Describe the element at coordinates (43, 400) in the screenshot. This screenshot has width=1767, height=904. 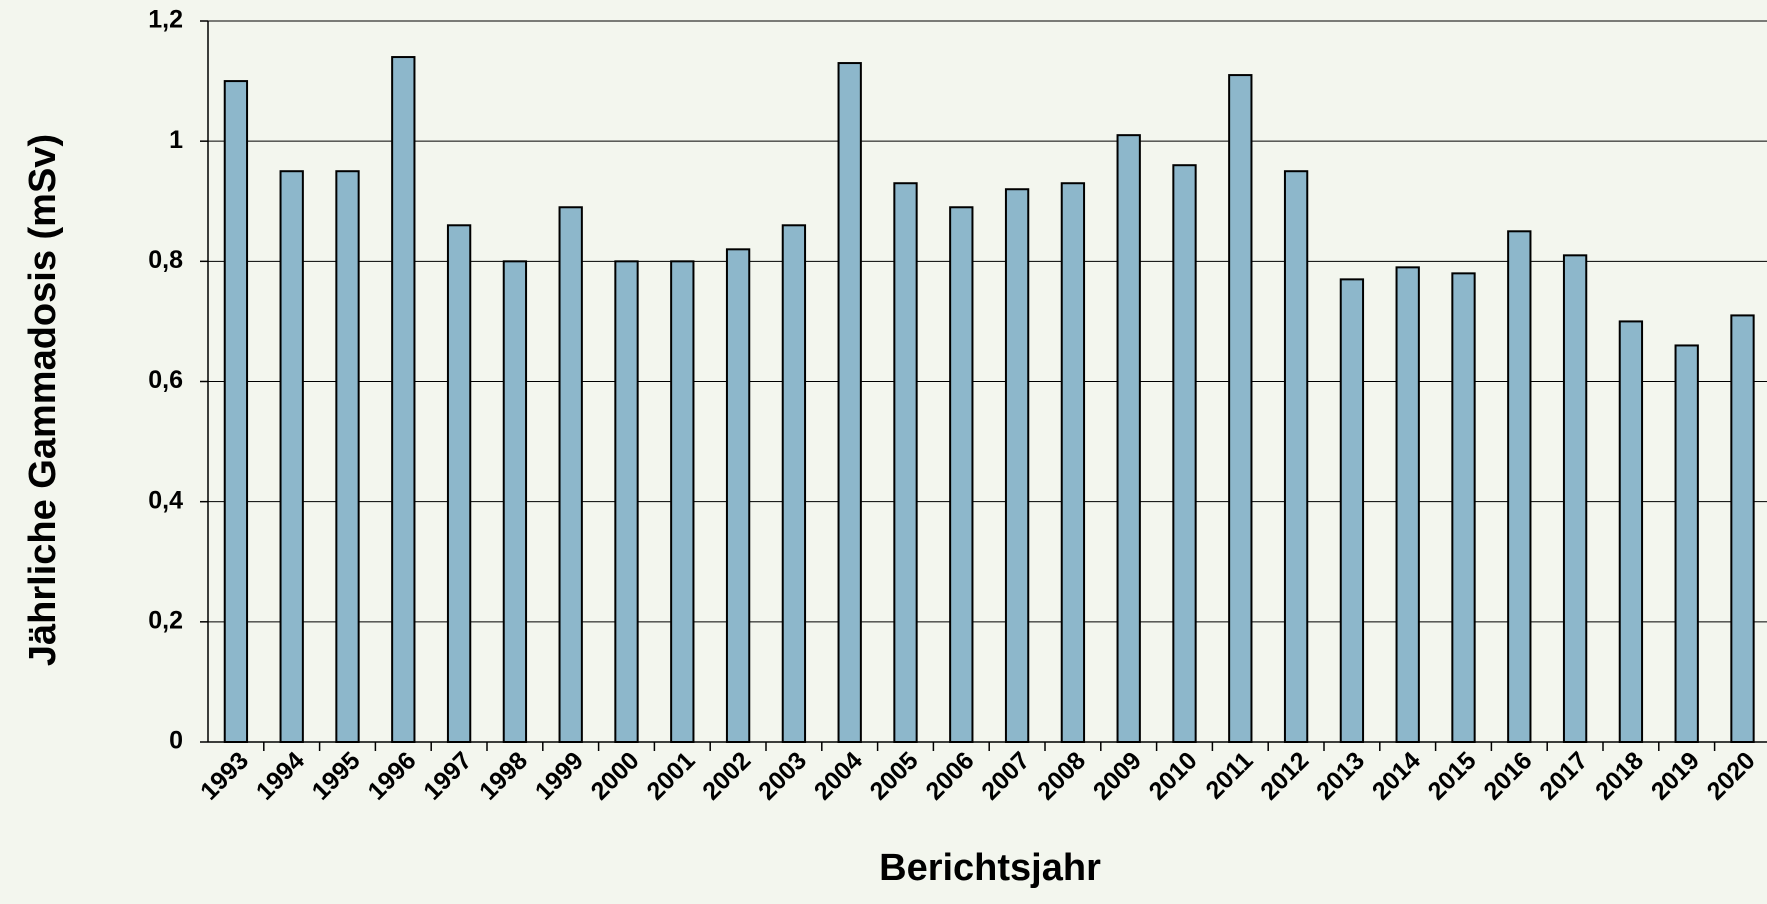
I see `y-axis-title: Jährliche Gammadosis (mSv)` at that location.